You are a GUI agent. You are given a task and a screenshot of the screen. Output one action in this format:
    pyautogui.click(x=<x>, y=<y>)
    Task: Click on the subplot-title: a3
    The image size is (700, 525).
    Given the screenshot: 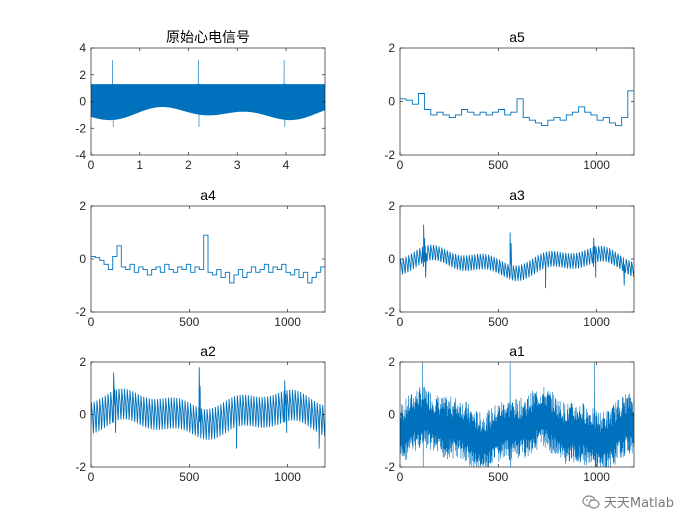 What is the action you would take?
    pyautogui.click(x=517, y=195)
    